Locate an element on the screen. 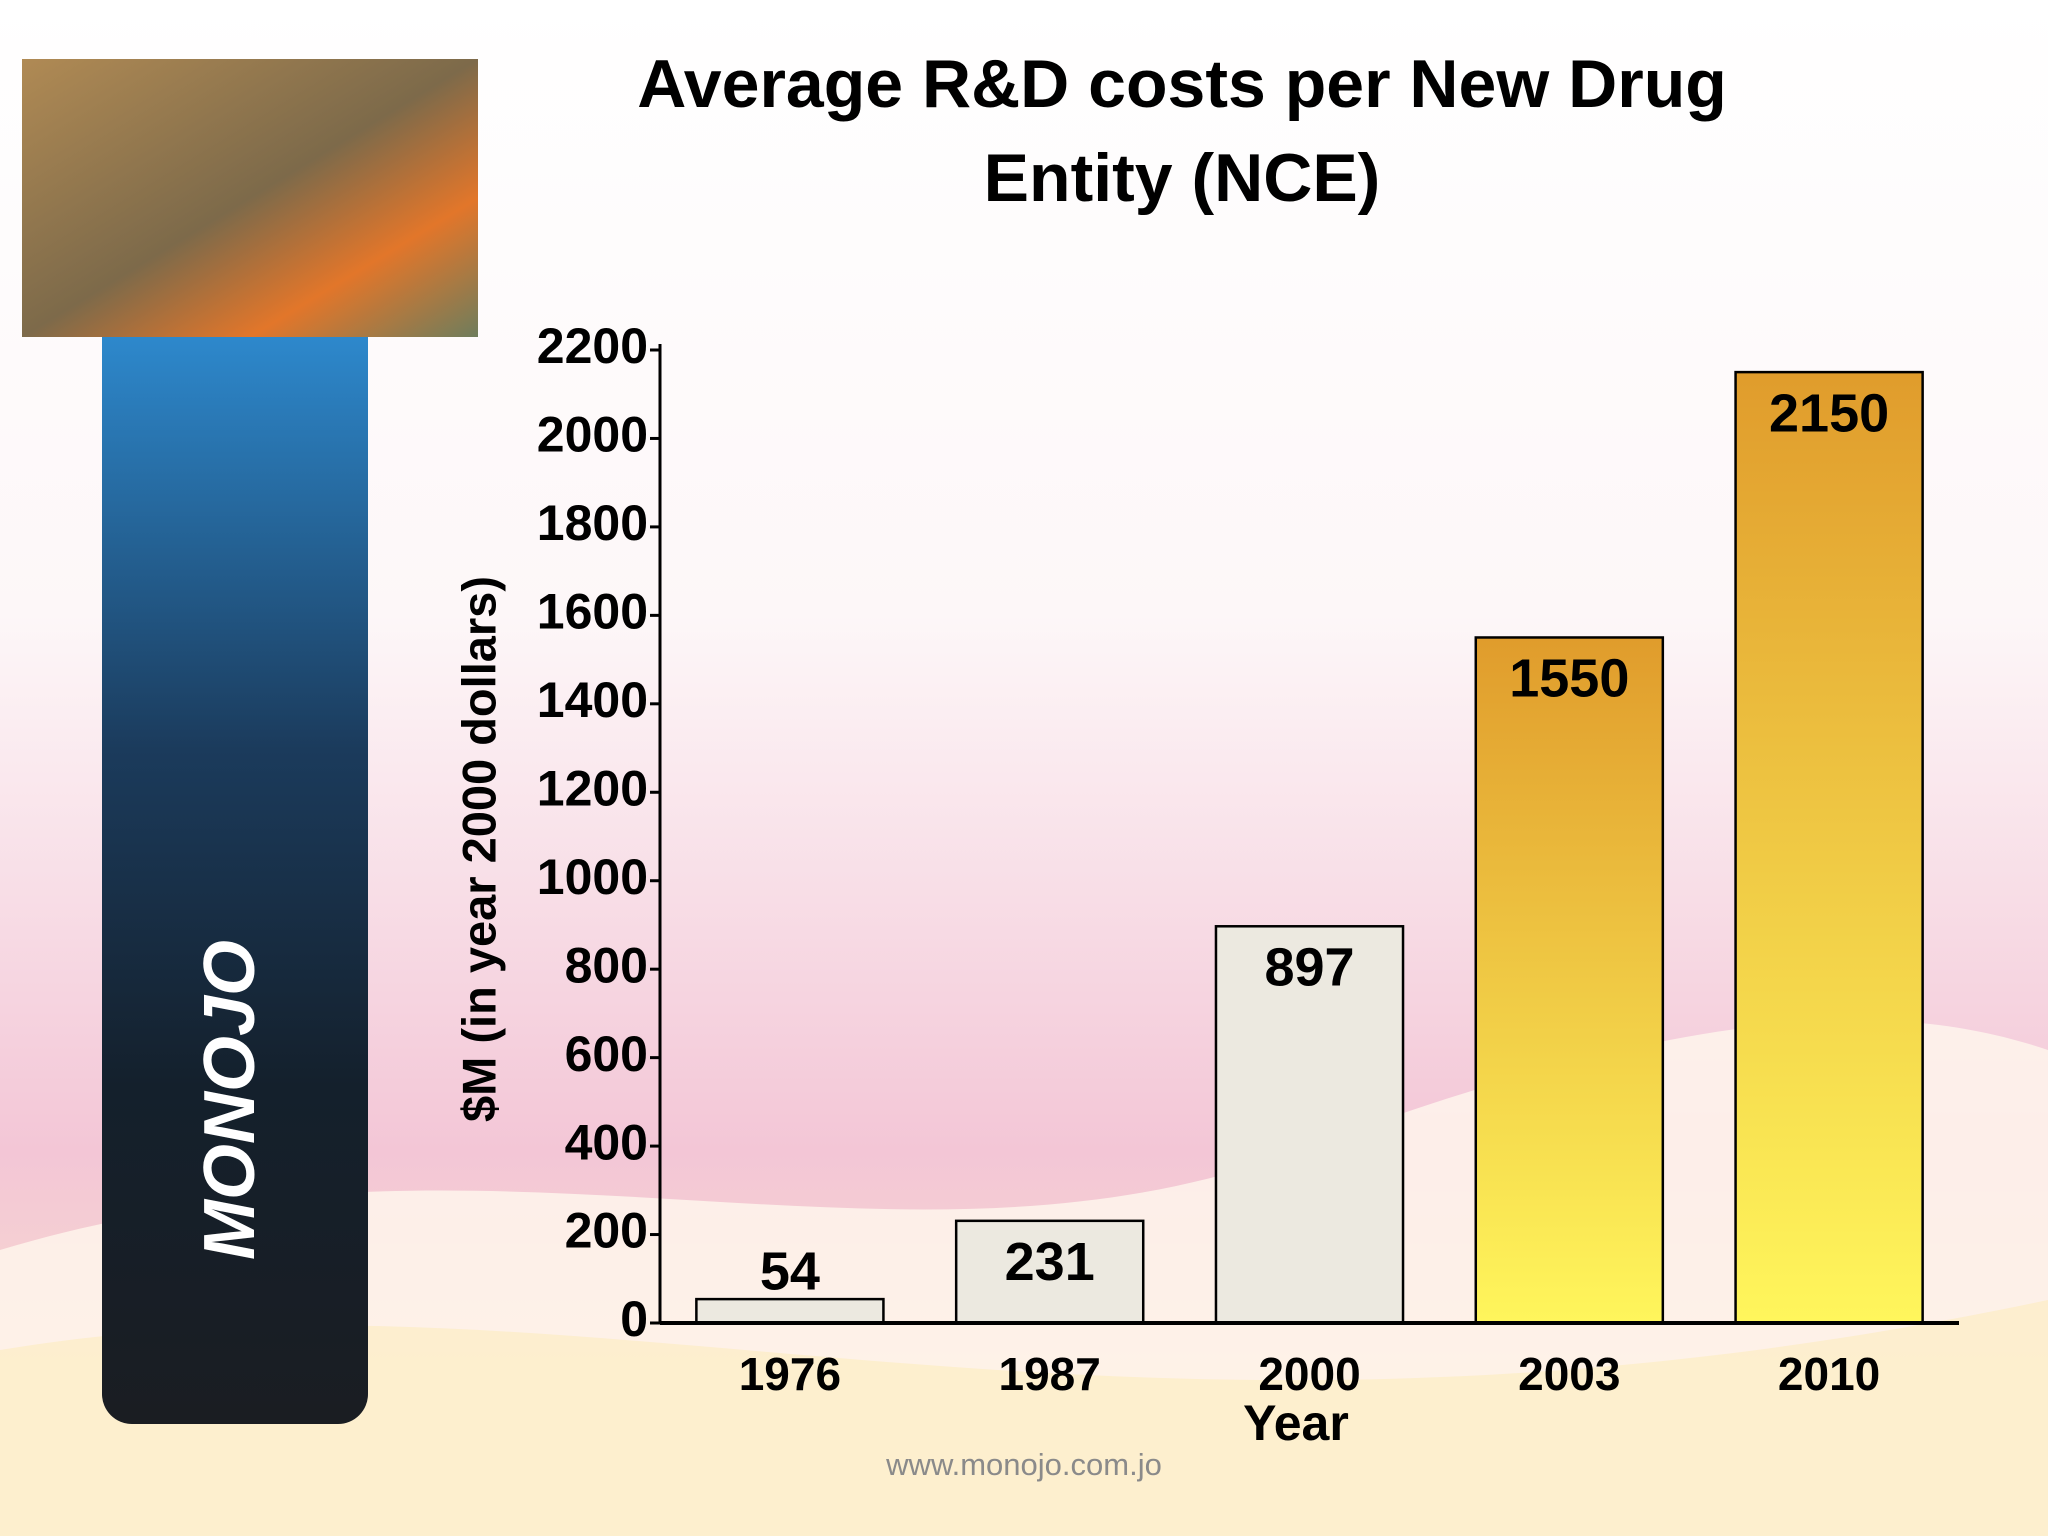 The height and width of the screenshot is (1536, 2048). x-tick-label: 1987 is located at coordinates (1050, 1374).